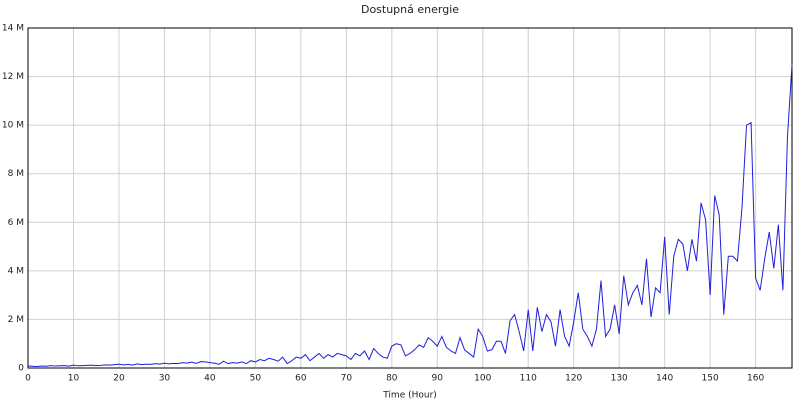 This screenshot has height=402, width=800. I want to click on x-tick-label: 60, so click(301, 379).